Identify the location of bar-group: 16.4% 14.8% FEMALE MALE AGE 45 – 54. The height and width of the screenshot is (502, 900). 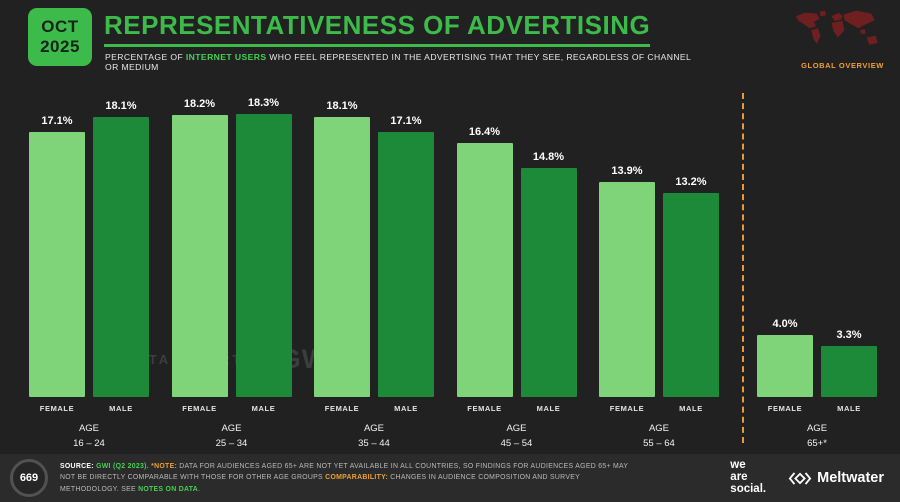
(517, 273).